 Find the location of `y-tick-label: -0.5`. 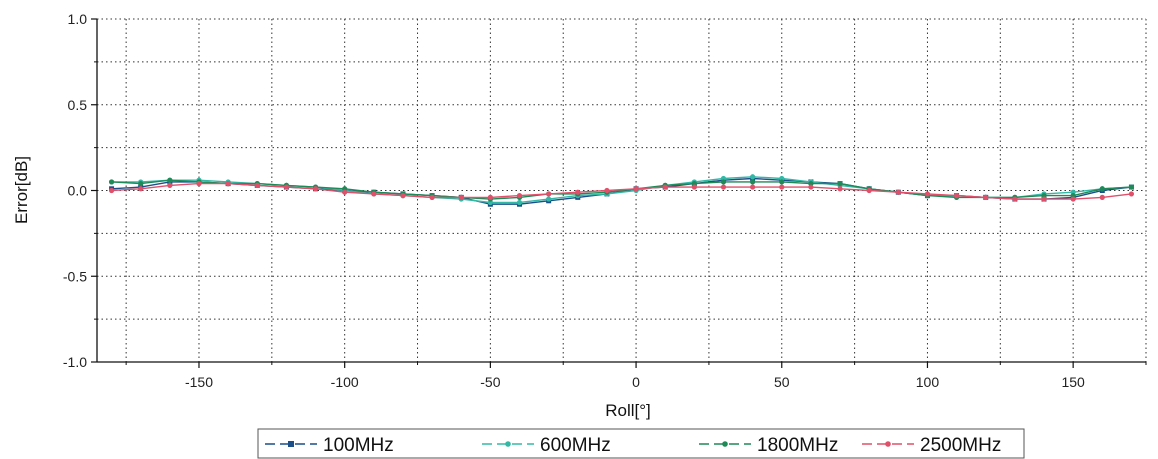

y-tick-label: -0.5 is located at coordinates (75, 276).